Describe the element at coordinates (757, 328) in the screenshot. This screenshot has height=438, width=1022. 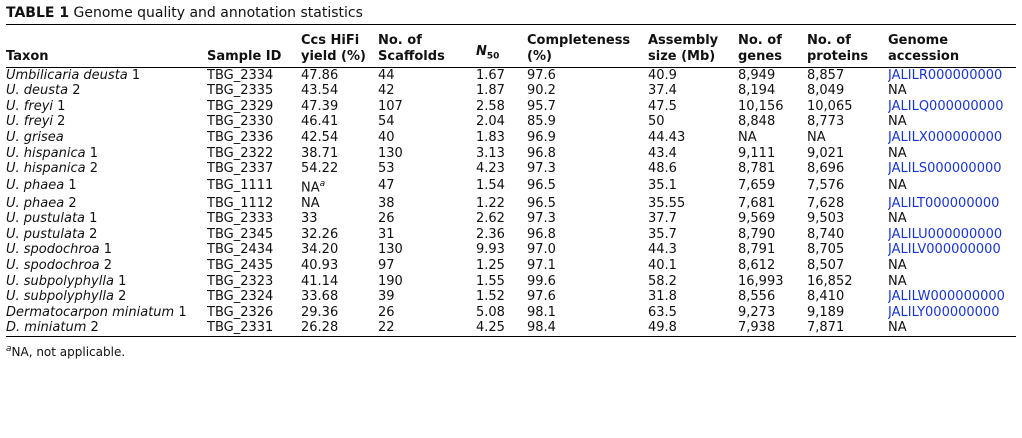
I see `genes-value: 7,938` at that location.